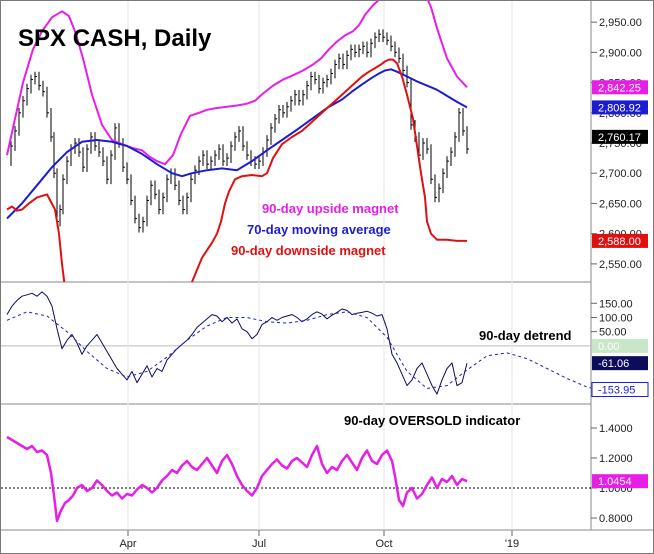 The height and width of the screenshot is (554, 654). Describe the element at coordinates (432, 420) in the screenshot. I see `annotation-oversold: 90-day OVERSOLD indicator` at that location.